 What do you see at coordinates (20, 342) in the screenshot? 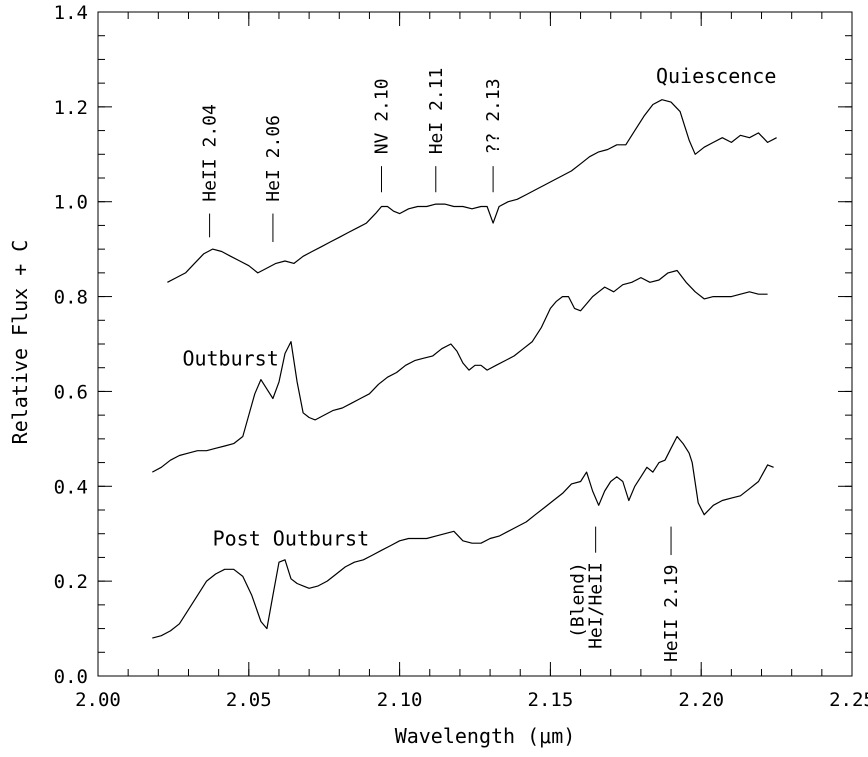
I see `y-axis-title: Relative Flux + C` at bounding box center [20, 342].